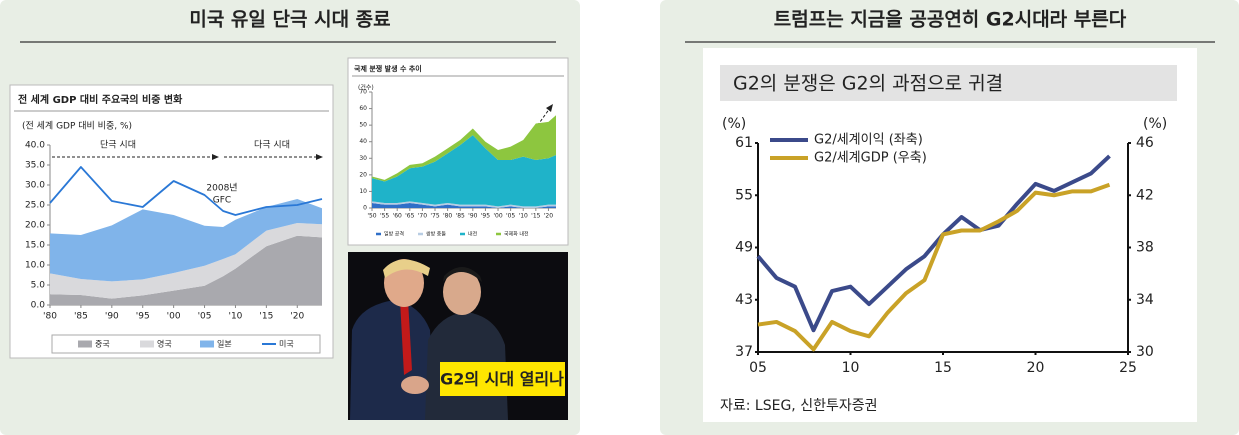  I want to click on y-tick-label: 10, so click(363, 191).